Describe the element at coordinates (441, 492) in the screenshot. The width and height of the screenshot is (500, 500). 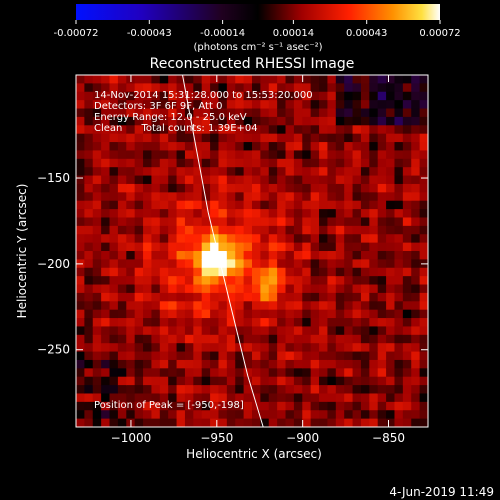
I see `footer-timestamp: 4-Jun-2019 11:49` at that location.